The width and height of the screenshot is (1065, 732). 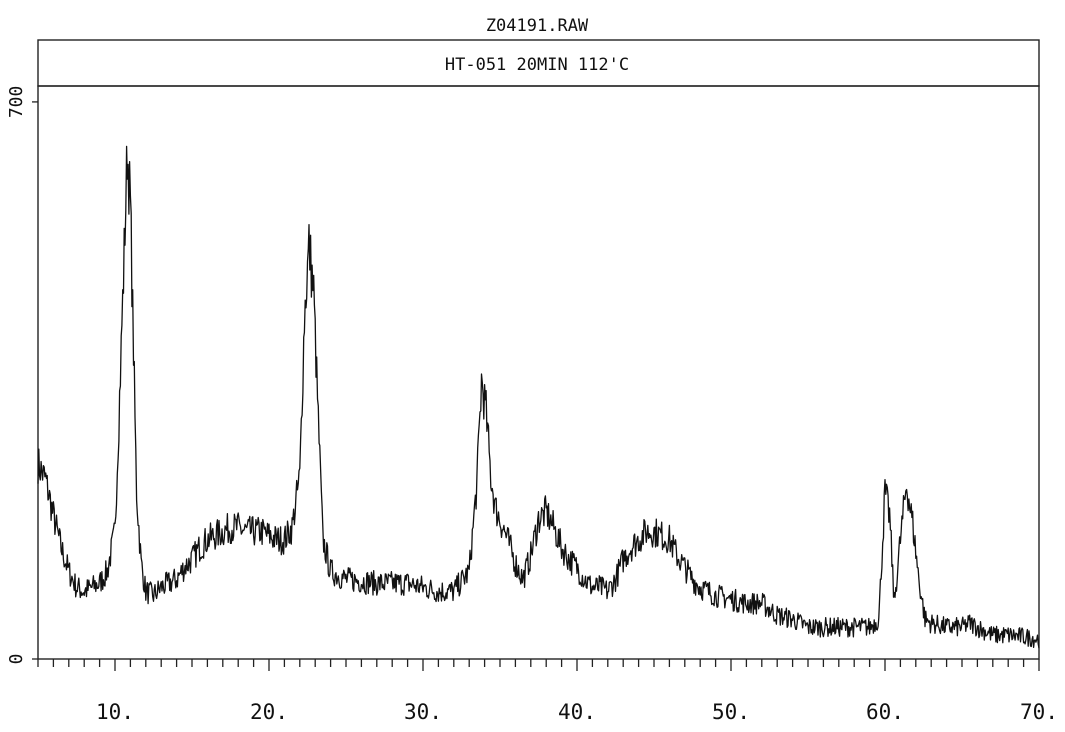 What do you see at coordinates (885, 712) in the screenshot?
I see `x-tick-label: 60.` at bounding box center [885, 712].